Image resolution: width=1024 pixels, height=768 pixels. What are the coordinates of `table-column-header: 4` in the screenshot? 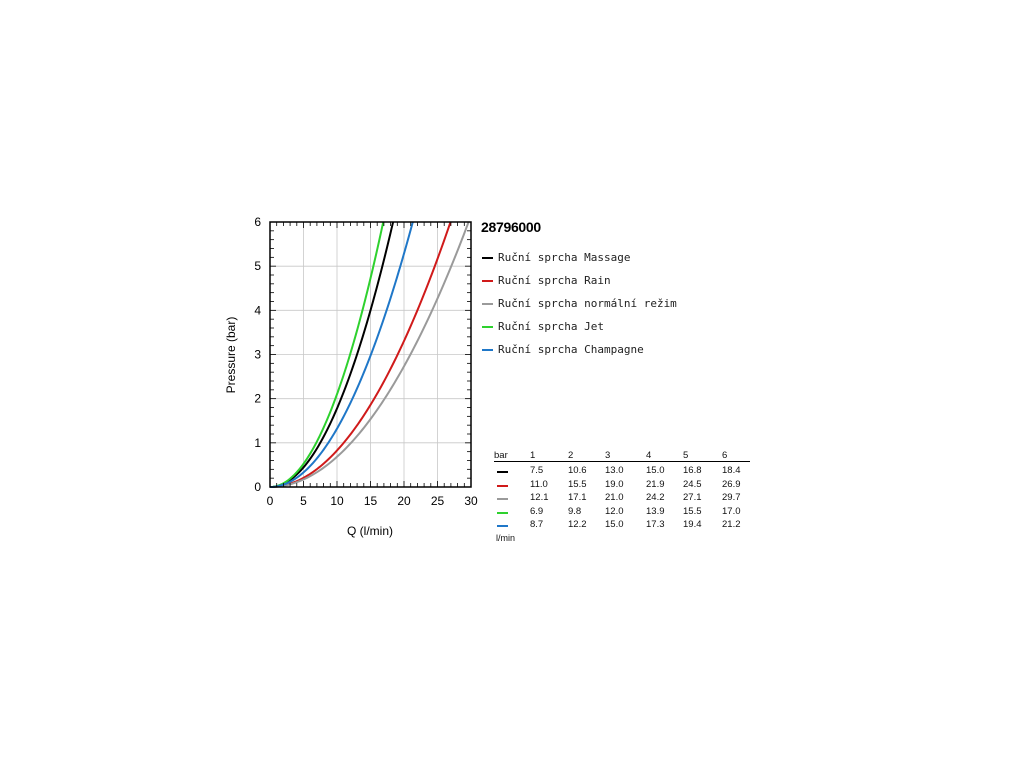 It's located at (649, 455).